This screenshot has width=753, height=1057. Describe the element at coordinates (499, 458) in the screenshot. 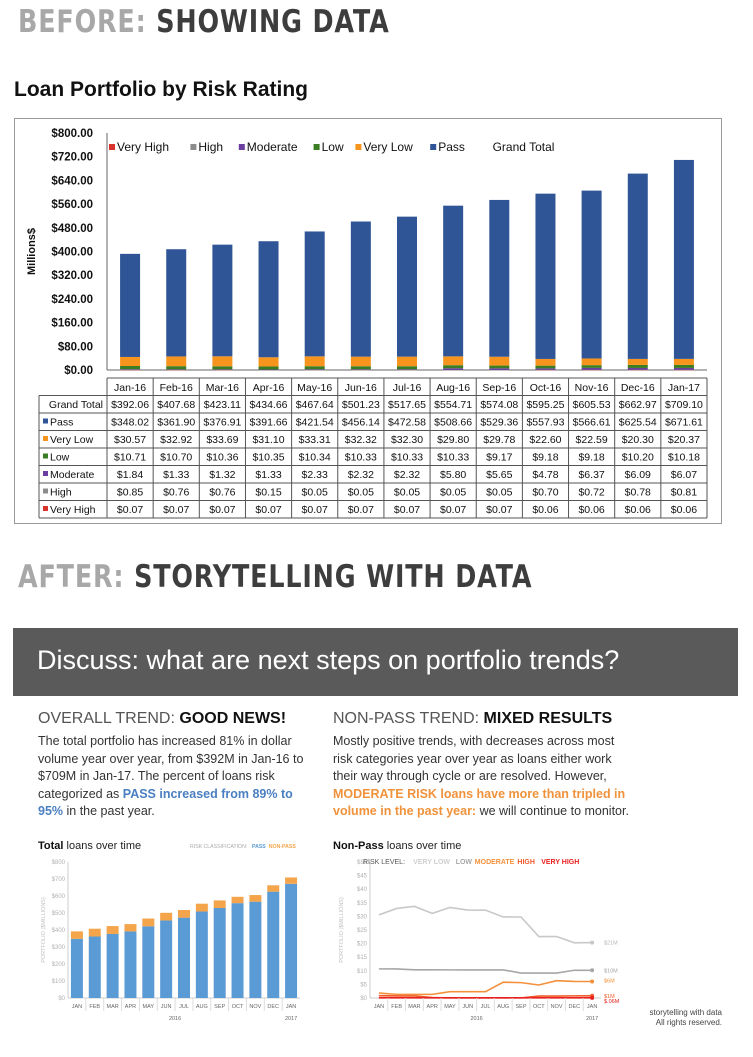

I see `before-table-cell: $9.17` at that location.